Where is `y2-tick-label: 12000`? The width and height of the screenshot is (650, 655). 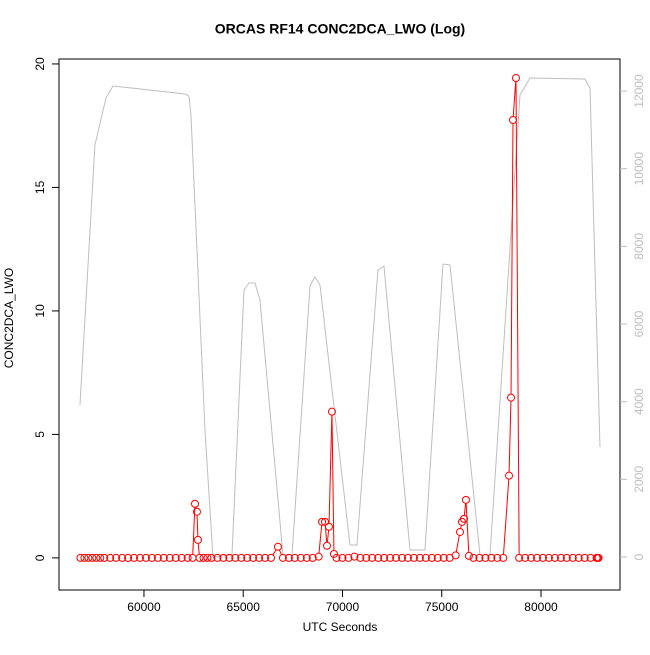 y2-tick-label: 12000 is located at coordinates (639, 91).